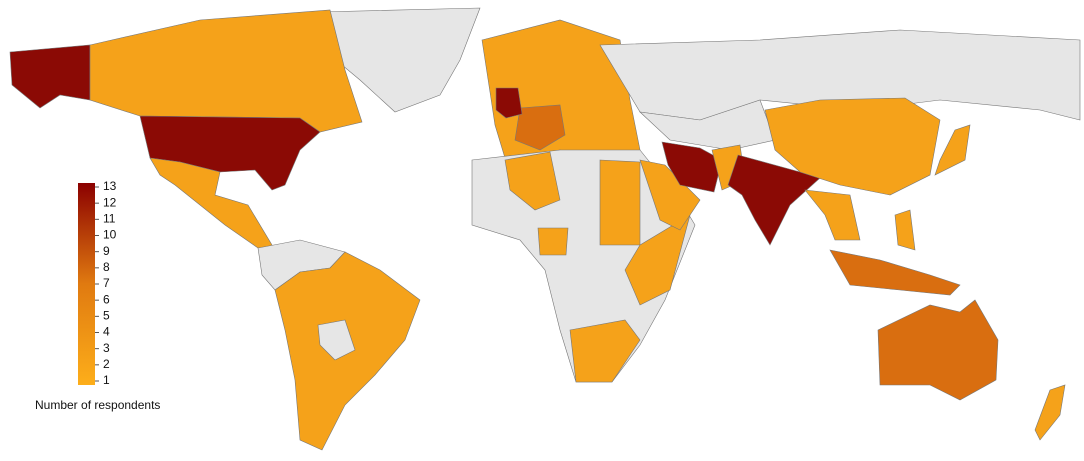  Describe the element at coordinates (106, 316) in the screenshot. I see `legend-tick-label: 5` at that location.